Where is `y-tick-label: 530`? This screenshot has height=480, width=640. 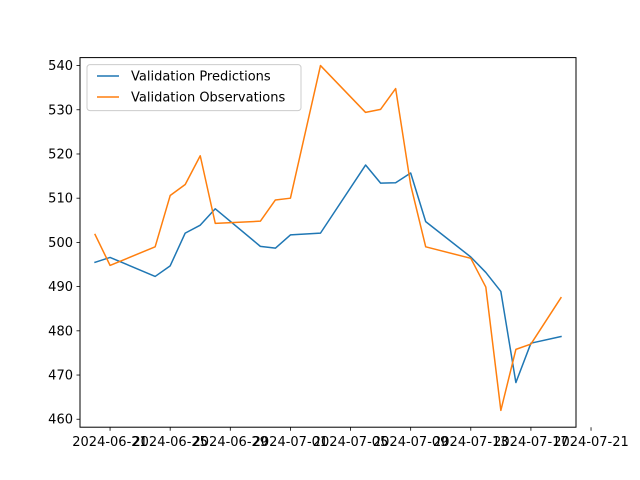
y-tick-label: 530 is located at coordinates (60, 110).